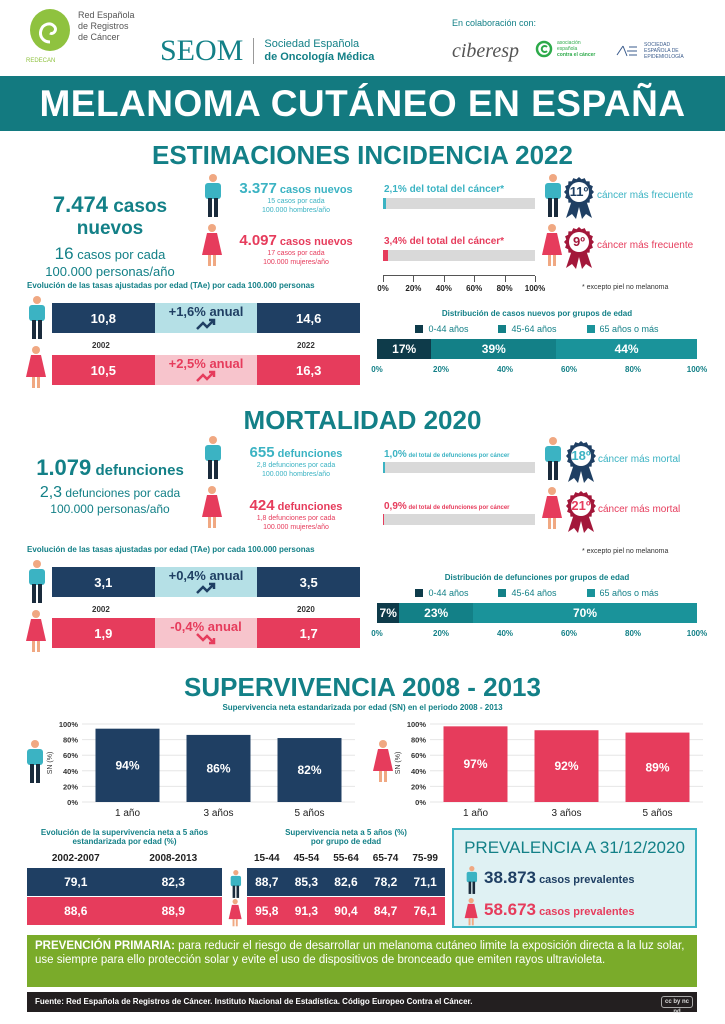  Describe the element at coordinates (139, 470) in the screenshot. I see `mortality-total-label: defunciones` at that location.